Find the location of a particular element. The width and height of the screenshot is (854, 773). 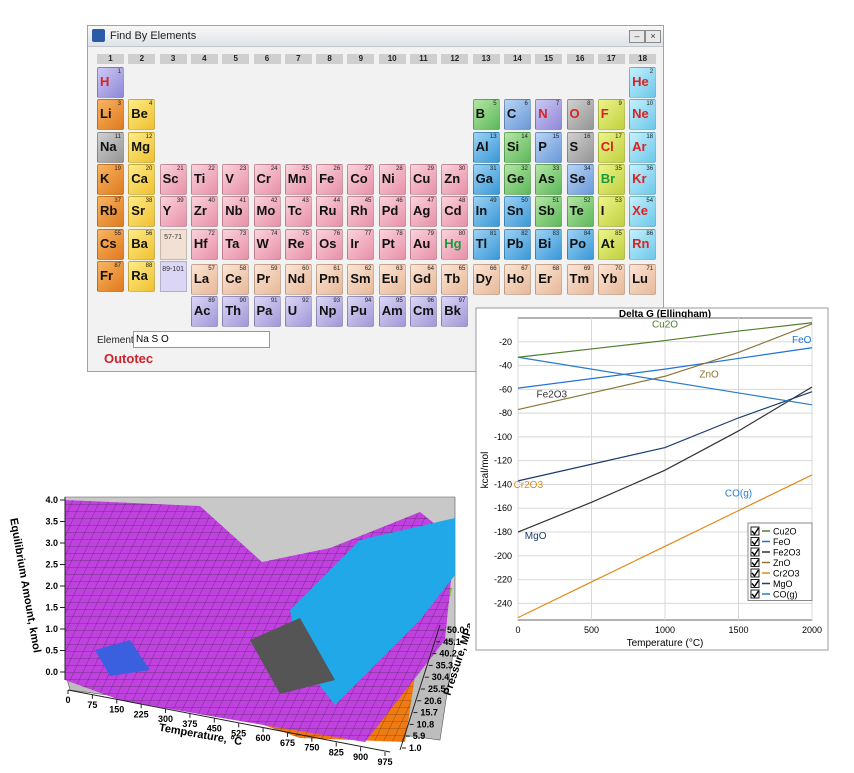

element-cell: Tb 65 is located at coordinates (455, 279).